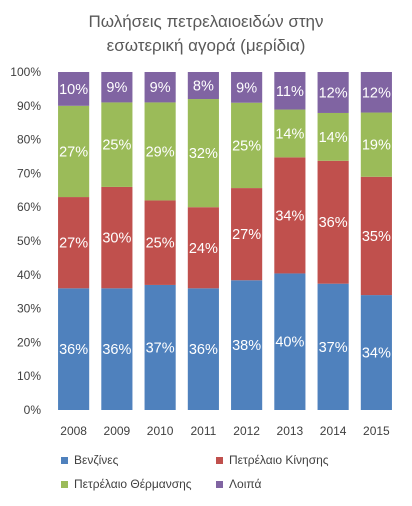 The image size is (412, 506). Describe the element at coordinates (29, 106) in the screenshot. I see `y-tick-label: 90%` at that location.